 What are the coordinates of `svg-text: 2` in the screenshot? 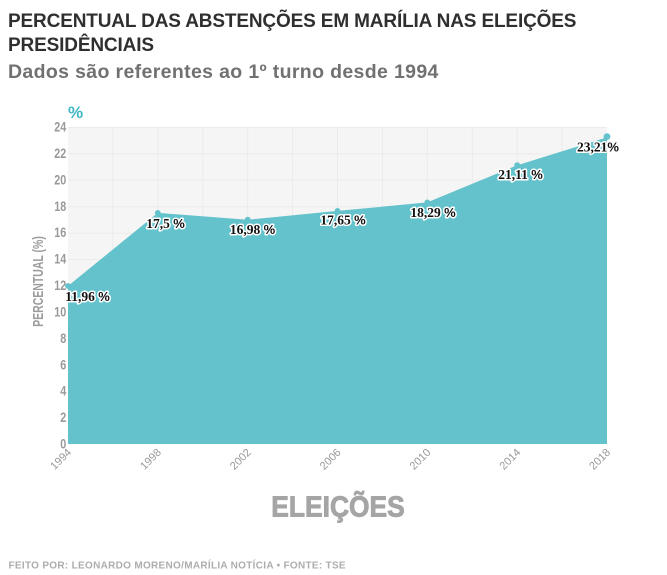 It's located at (63, 417).